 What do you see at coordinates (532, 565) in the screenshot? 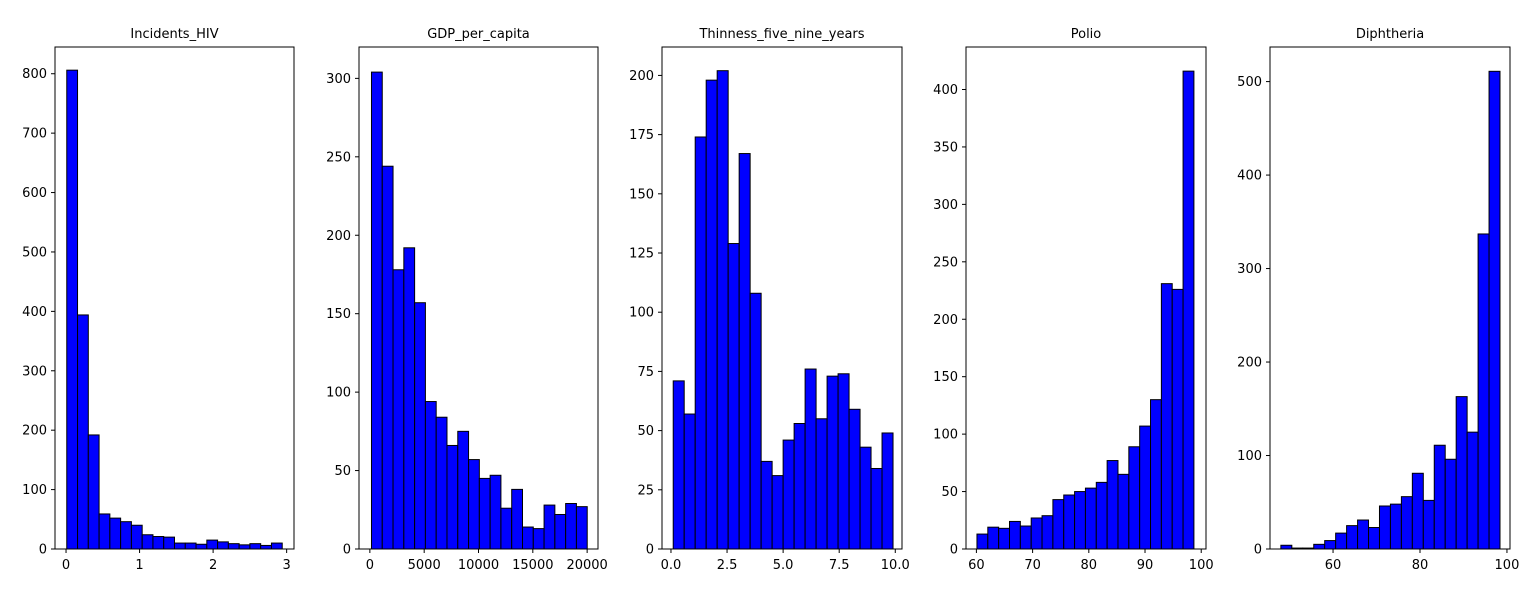
I see `x-tick-label: 15000` at bounding box center [532, 565].